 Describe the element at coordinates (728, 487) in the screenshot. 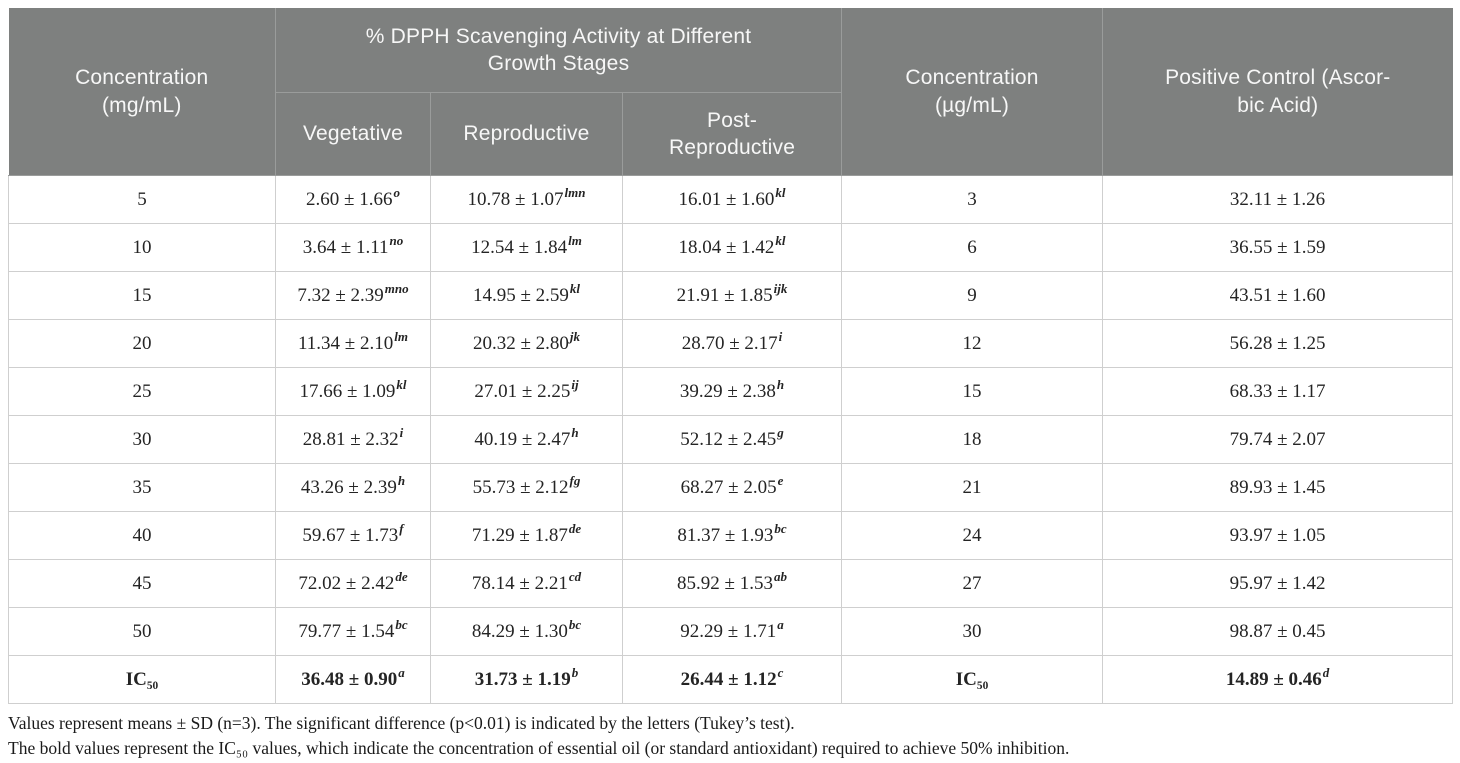

I see `cell-post-reproductive-value: 68.27 ± 2.05` at that location.